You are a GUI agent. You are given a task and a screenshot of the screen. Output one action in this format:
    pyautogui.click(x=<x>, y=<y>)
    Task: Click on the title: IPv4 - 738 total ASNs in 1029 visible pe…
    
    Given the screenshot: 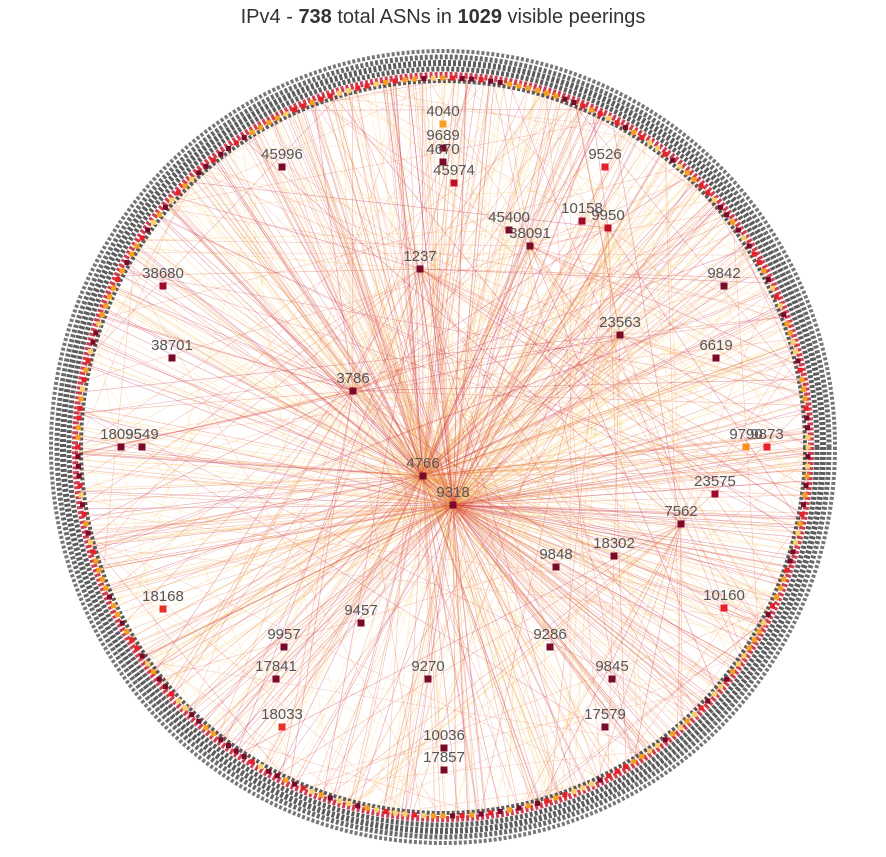 What is the action you would take?
    pyautogui.click(x=443, y=17)
    